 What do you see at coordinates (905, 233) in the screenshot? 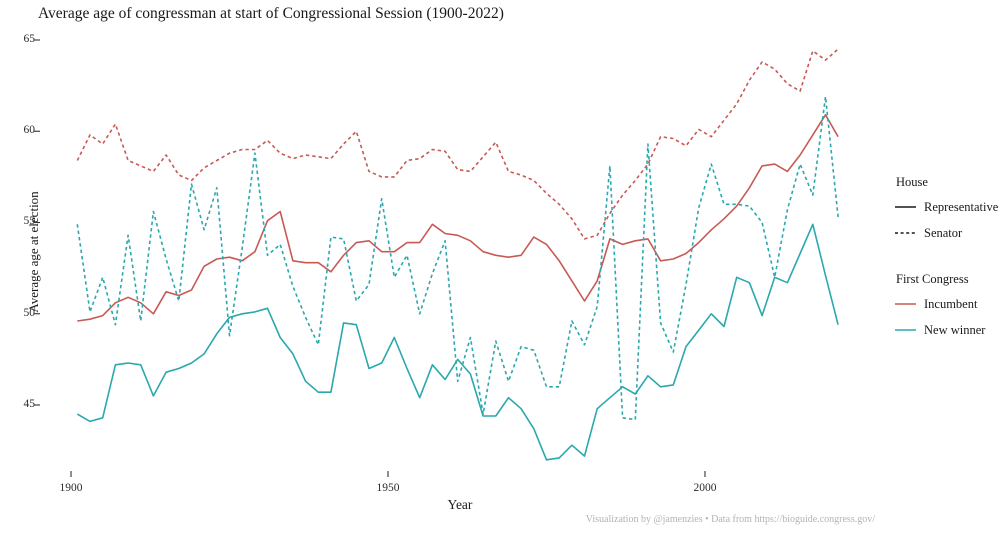
I see `dashed-line-icon` at bounding box center [905, 233].